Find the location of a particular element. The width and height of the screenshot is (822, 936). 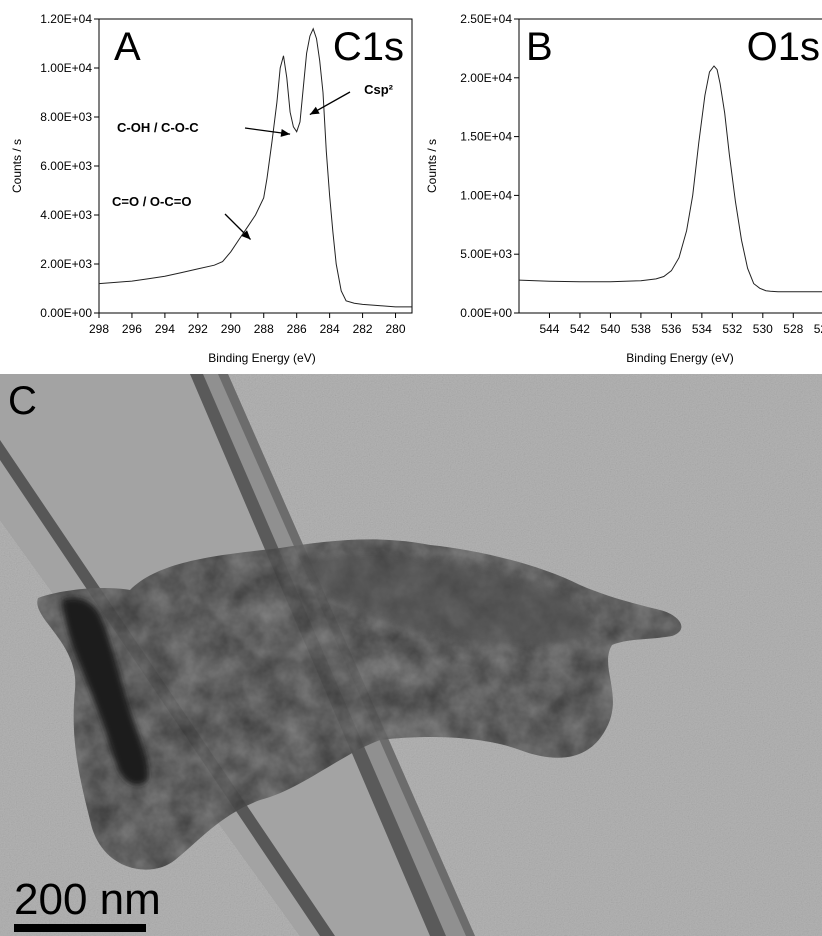

x-axis-a: 298 296 294 292 290 288 286 284 282 280 is located at coordinates (247, 324).